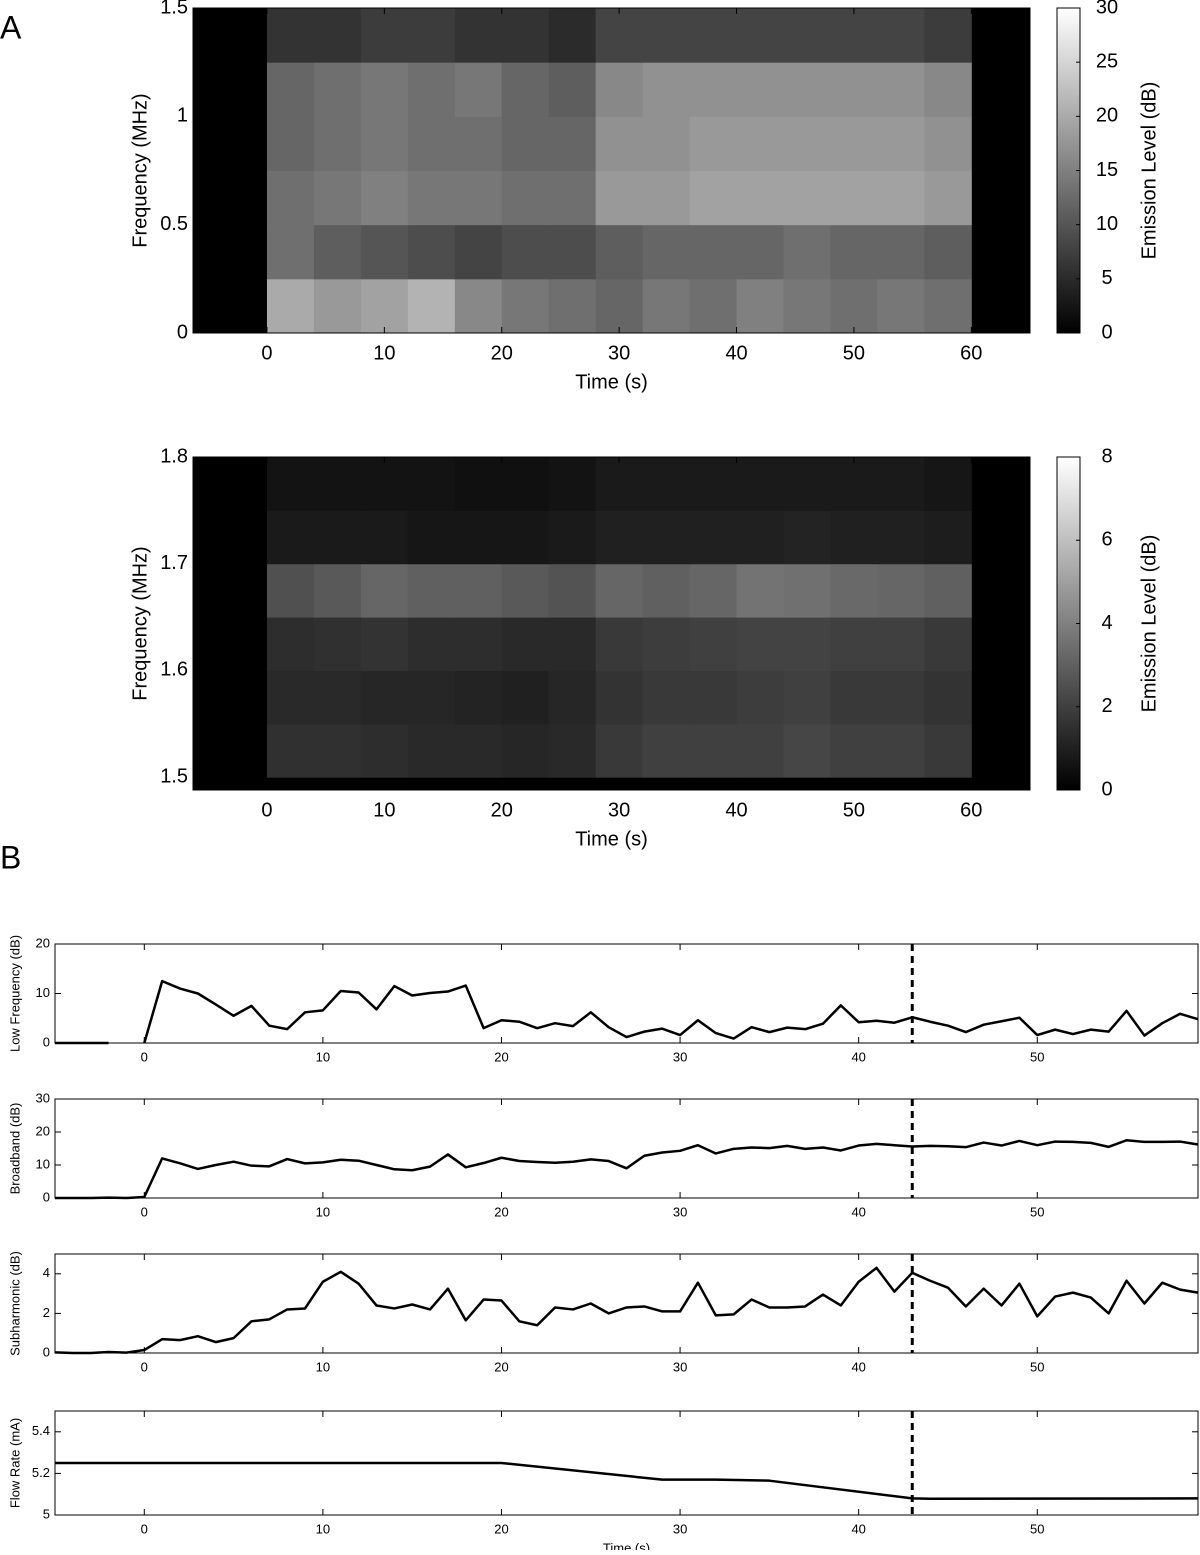 This screenshot has width=1200, height=1555. Describe the element at coordinates (1149, 624) in the screenshot. I see `colorbar-label: Emission Level (dB)` at that location.